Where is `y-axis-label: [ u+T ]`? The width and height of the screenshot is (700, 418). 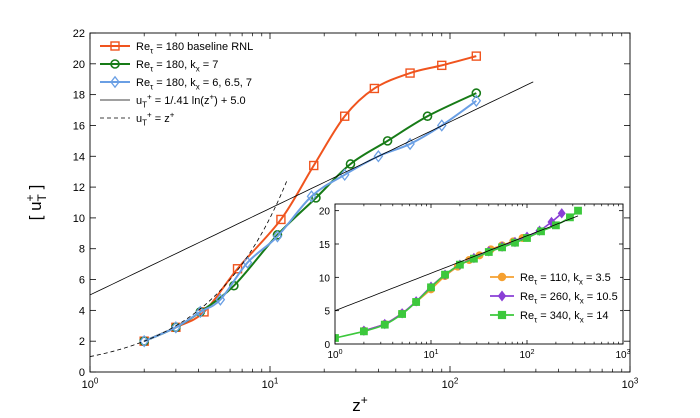 y-axis-label: [ u+T ] is located at coordinates (36, 203).